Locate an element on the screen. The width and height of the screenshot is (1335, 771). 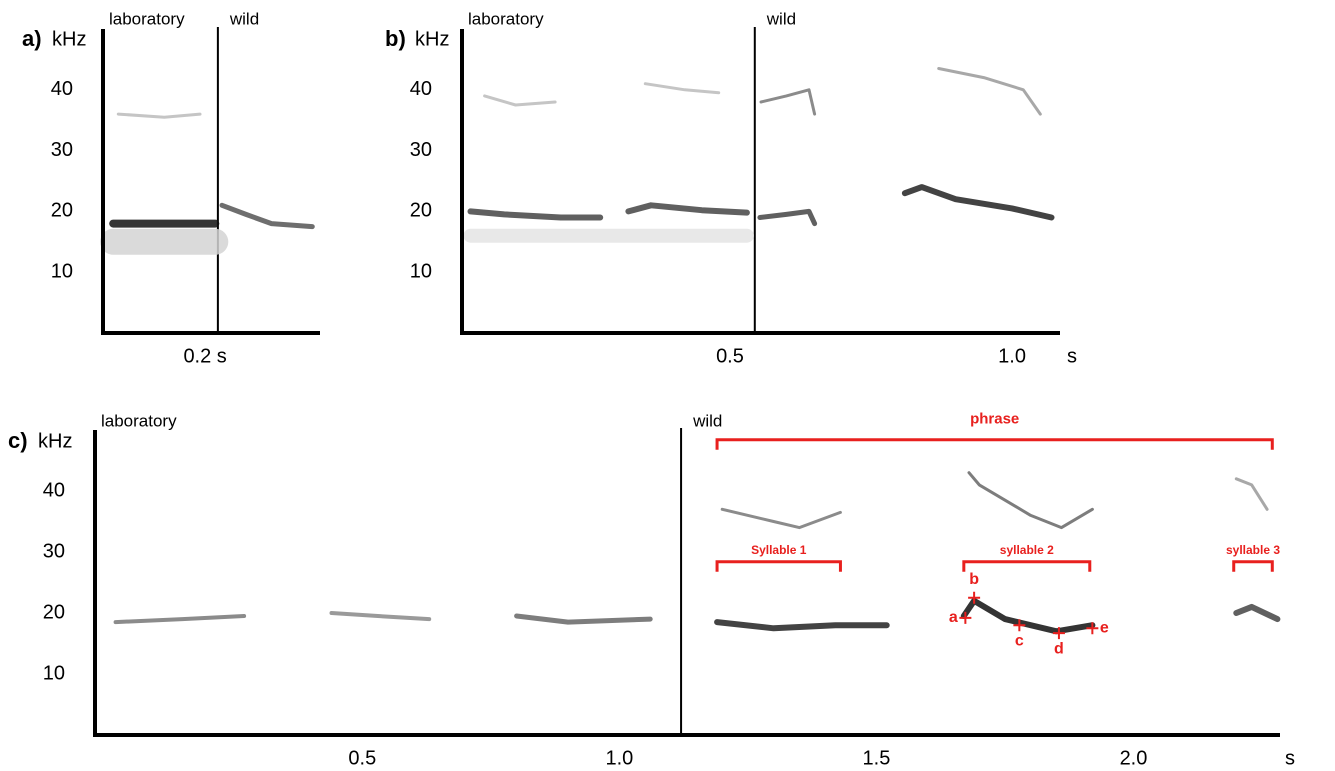
x-tick-label: 0.2 s is located at coordinates (204, 356).